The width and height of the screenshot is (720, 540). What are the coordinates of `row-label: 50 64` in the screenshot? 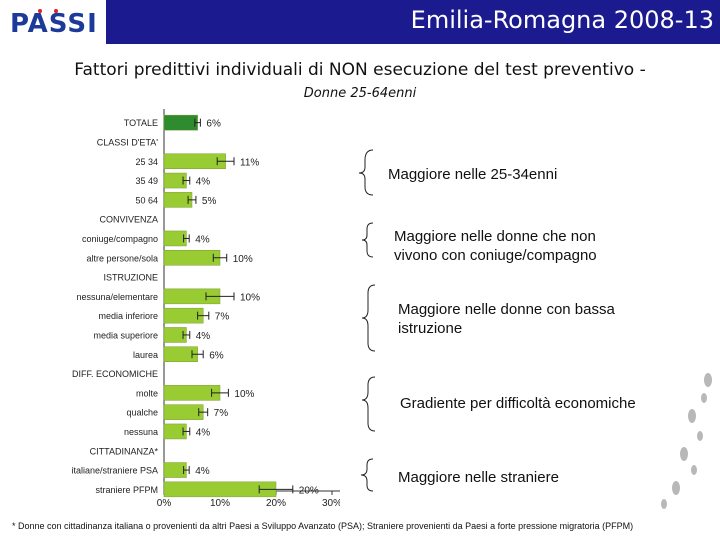 It's located at (146, 200).